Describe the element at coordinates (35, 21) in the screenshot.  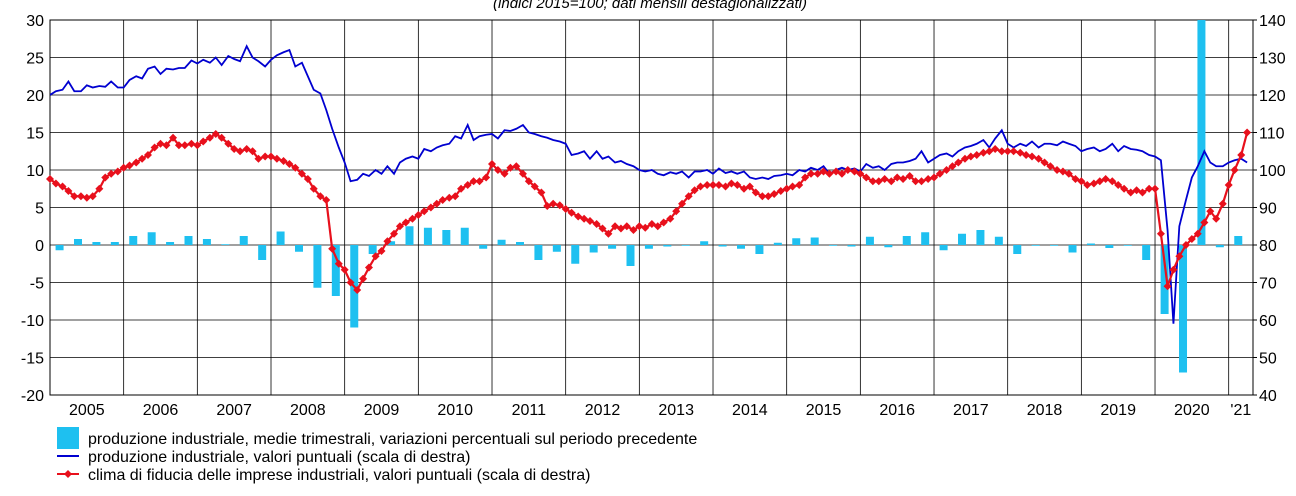
I see `y-tick-label: 30` at that location.